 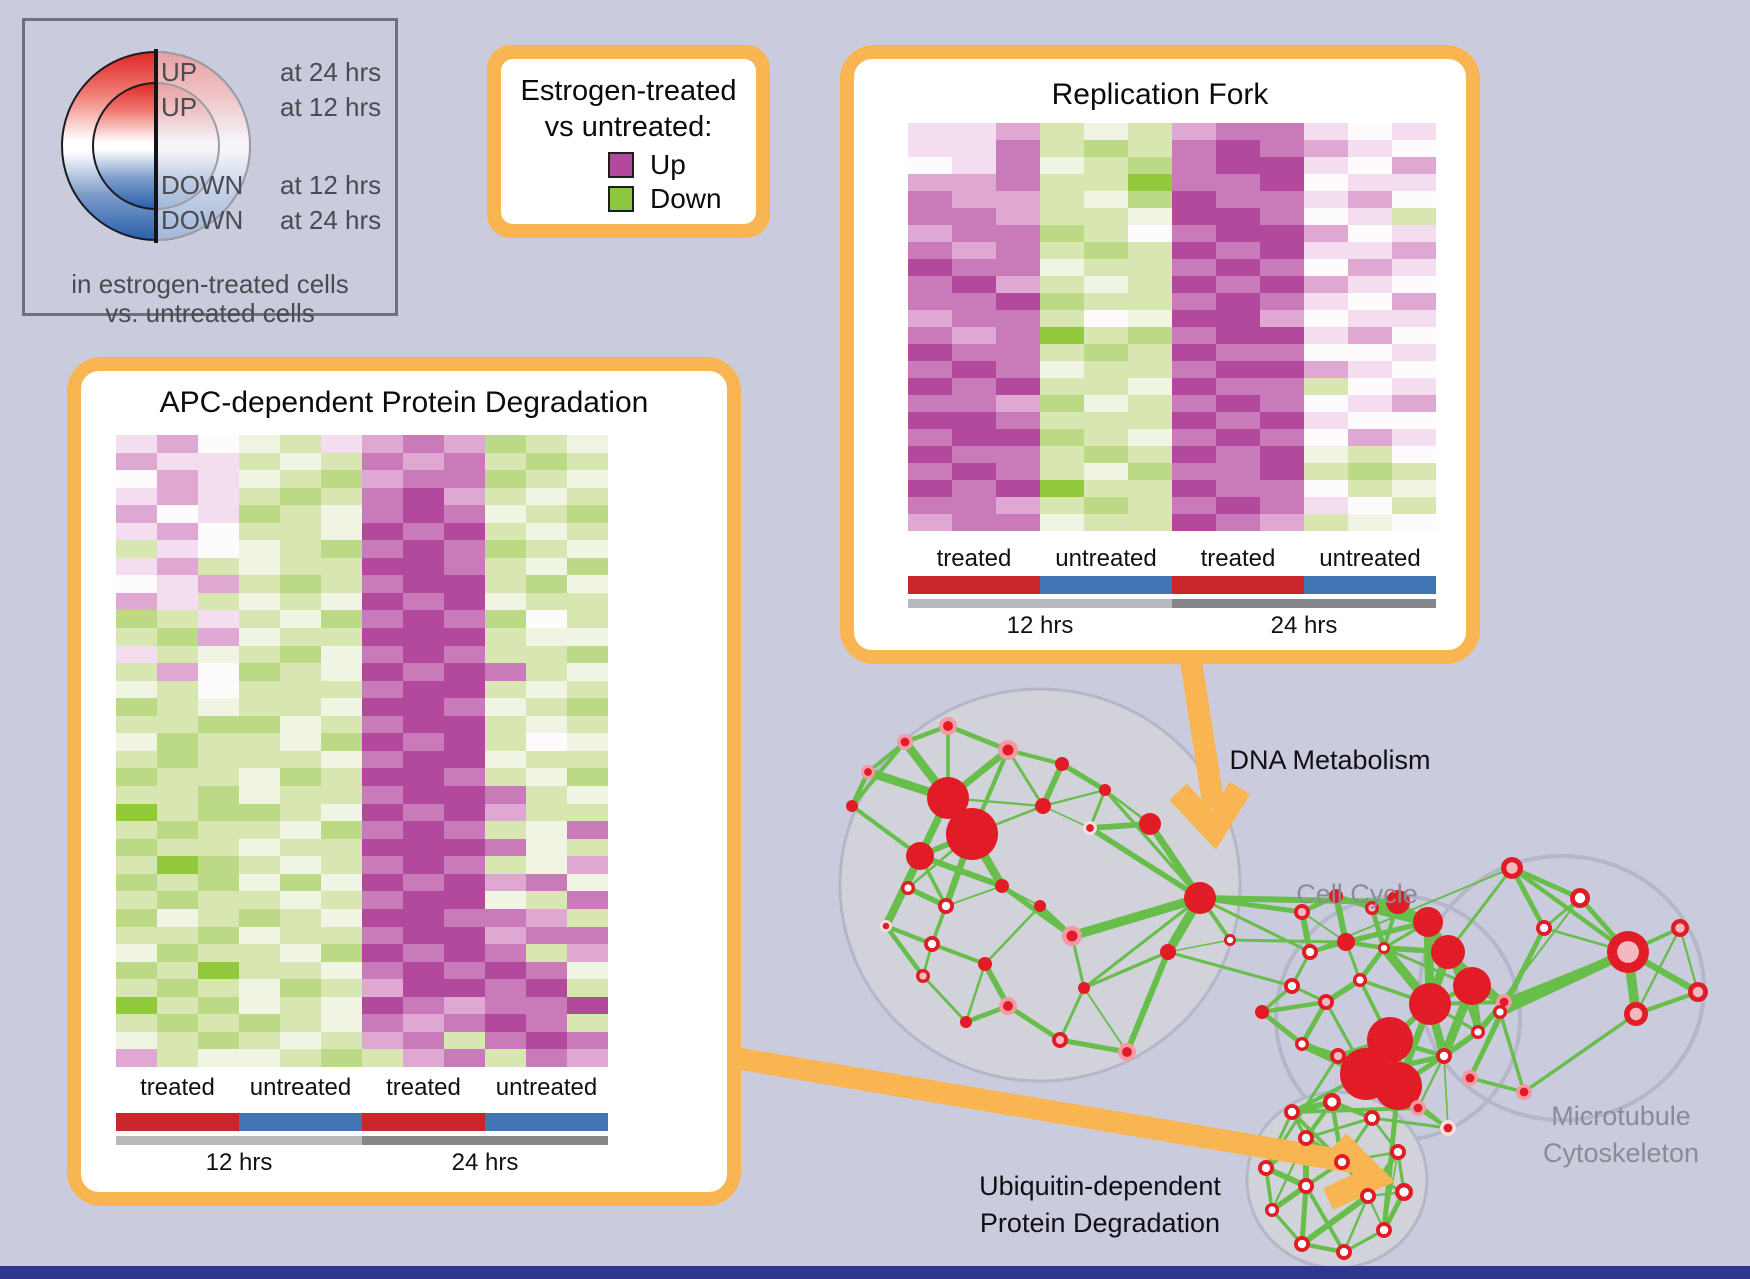 I want to click on legend-down-24-time: at 24 hrs, so click(x=331, y=220).